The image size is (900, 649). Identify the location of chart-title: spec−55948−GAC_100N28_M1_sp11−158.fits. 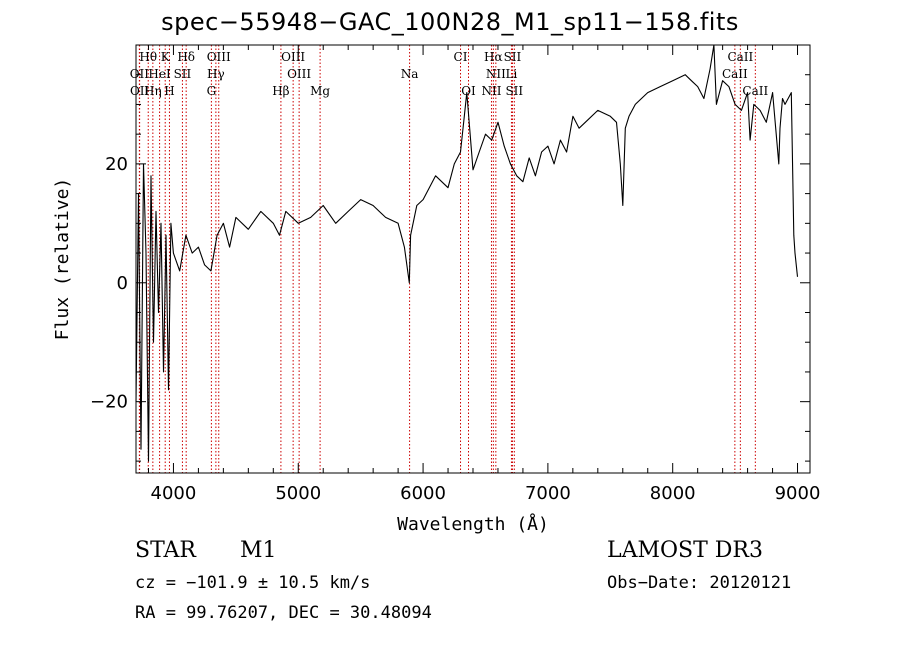
(450, 22).